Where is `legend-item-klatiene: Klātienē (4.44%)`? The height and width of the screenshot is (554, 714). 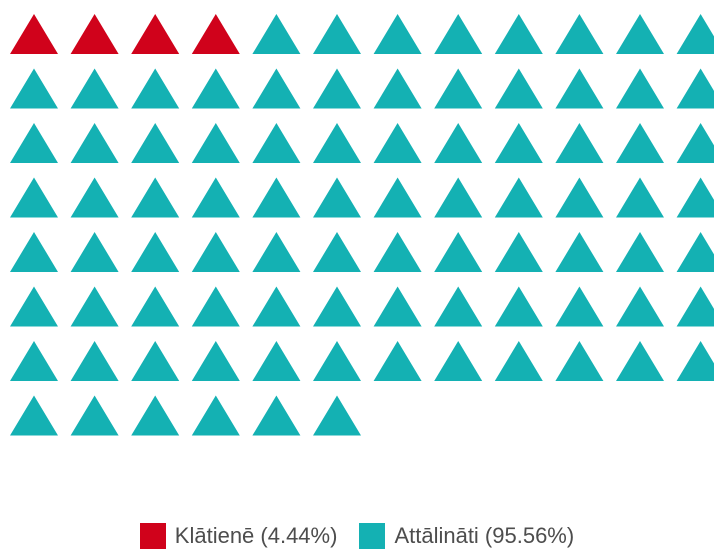 legend-item-klatiene: Klātienē (4.44%) is located at coordinates (238, 536).